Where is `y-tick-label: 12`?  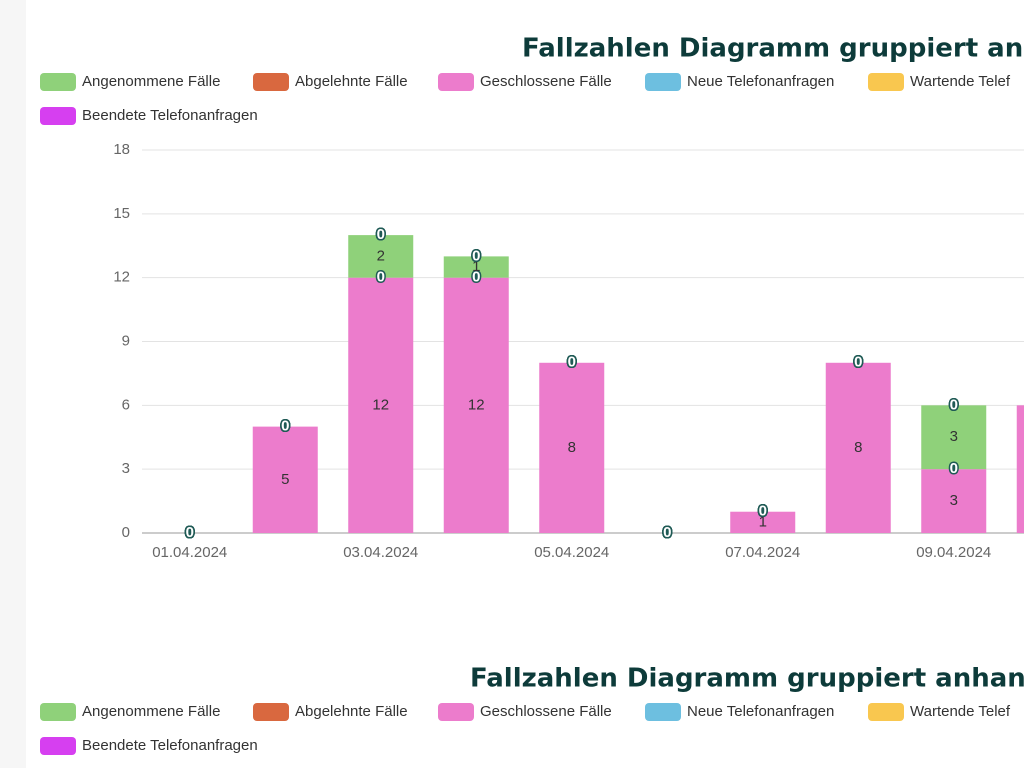 y-tick-label: 12 is located at coordinates (121, 277).